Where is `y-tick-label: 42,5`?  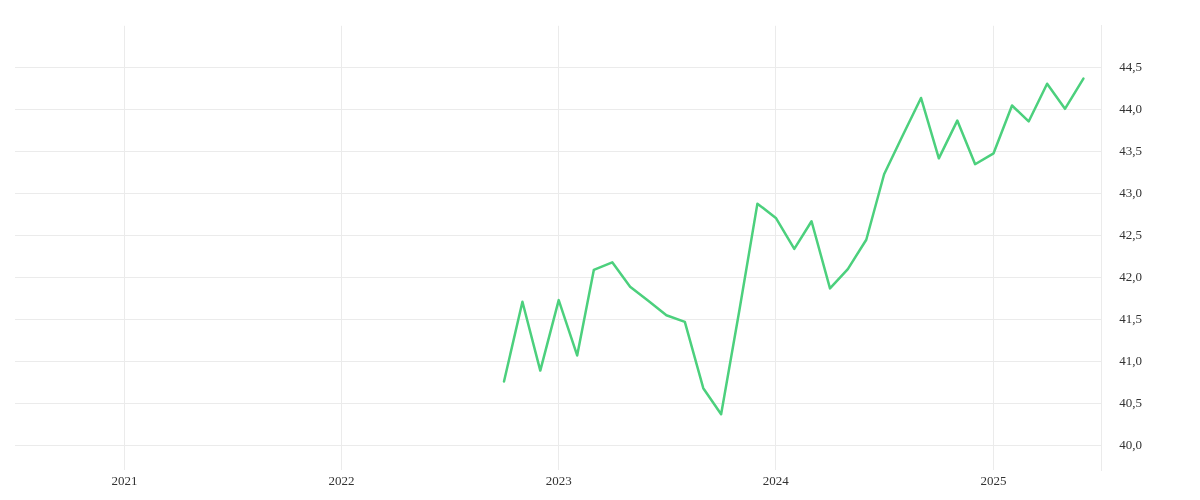 y-tick-label: 42,5 is located at coordinates (1130, 234).